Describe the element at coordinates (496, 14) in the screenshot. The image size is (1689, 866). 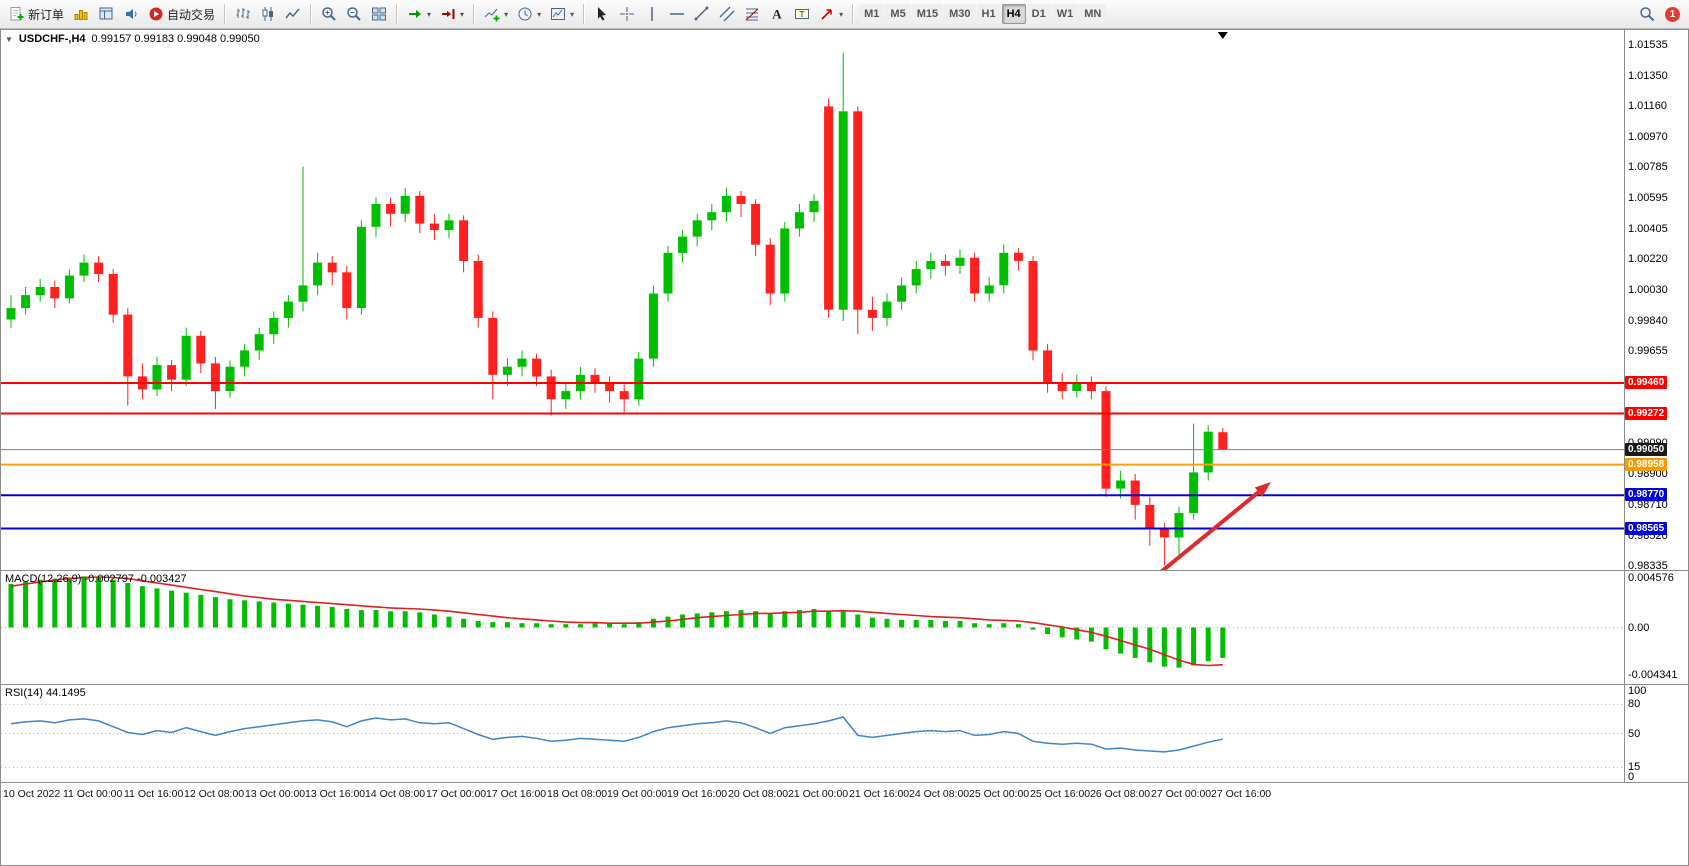
I see `indicators-button: ▾` at that location.